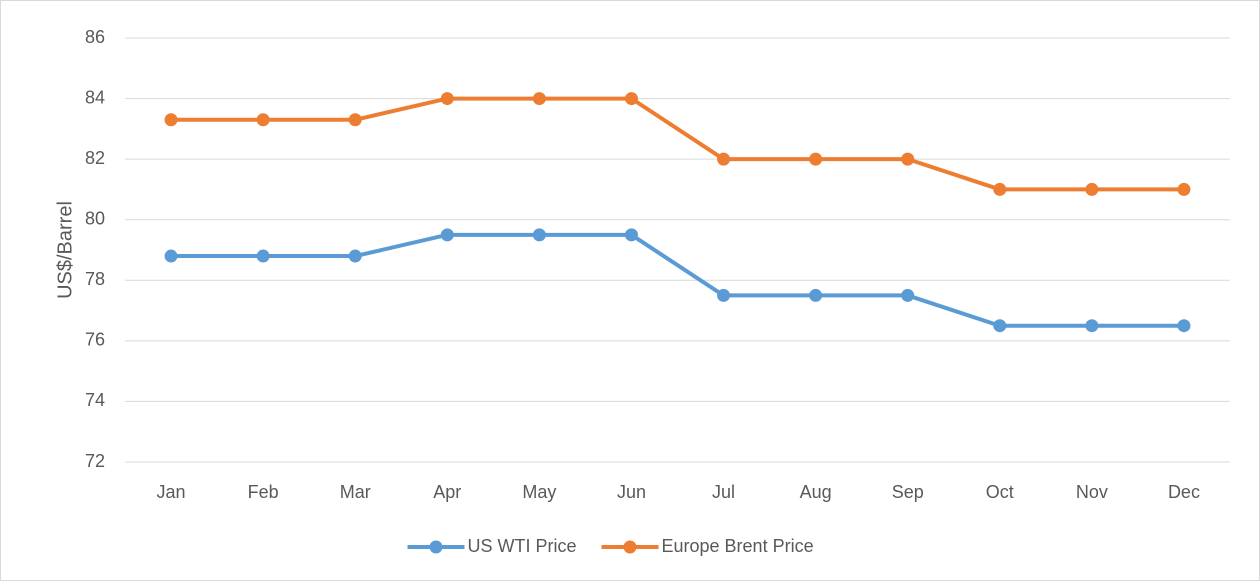  I want to click on x-tick-label: Jan, so click(171, 492).